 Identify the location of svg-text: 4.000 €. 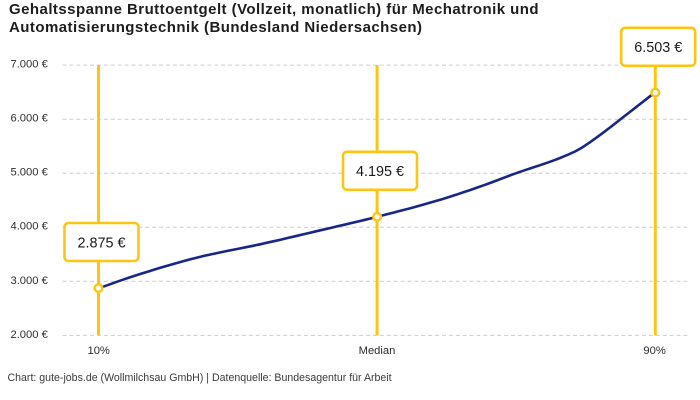
(29, 227).